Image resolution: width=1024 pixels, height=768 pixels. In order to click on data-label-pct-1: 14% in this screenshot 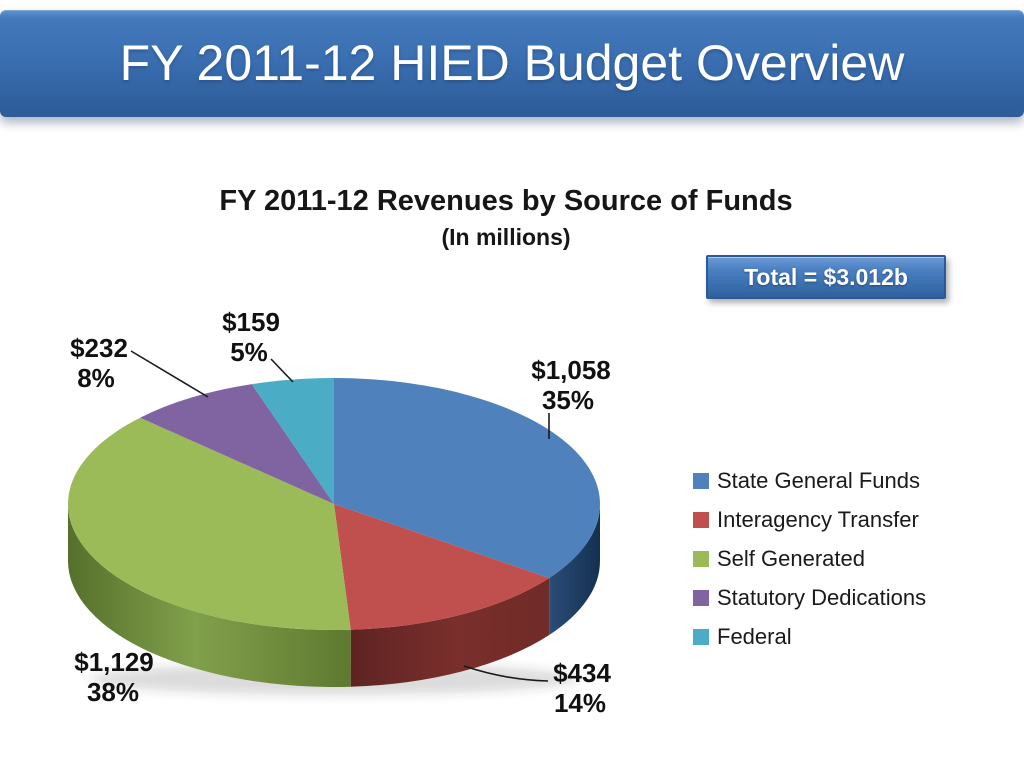, I will do `click(580, 703)`.